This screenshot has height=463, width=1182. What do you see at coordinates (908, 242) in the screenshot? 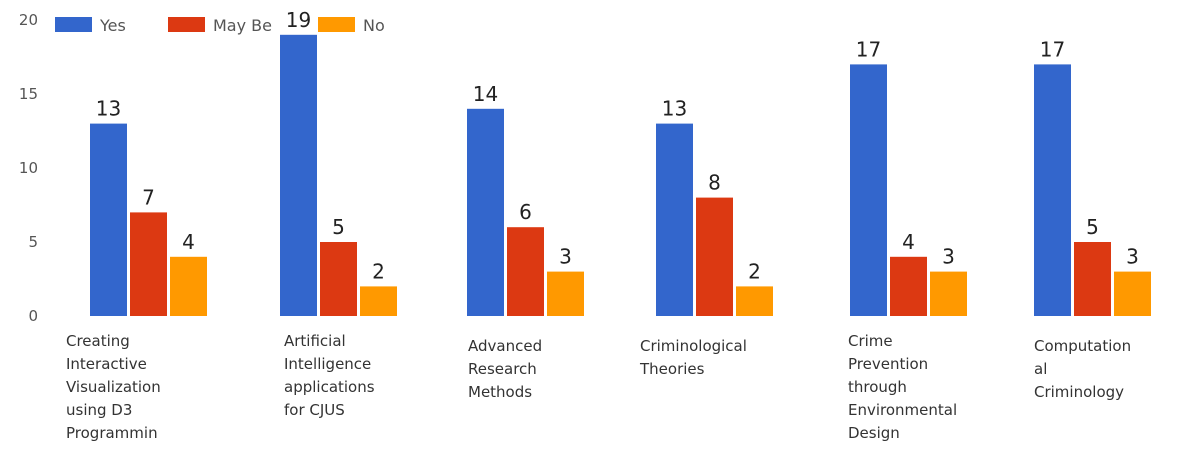
I see `data-label-may-be: 4` at bounding box center [908, 242].